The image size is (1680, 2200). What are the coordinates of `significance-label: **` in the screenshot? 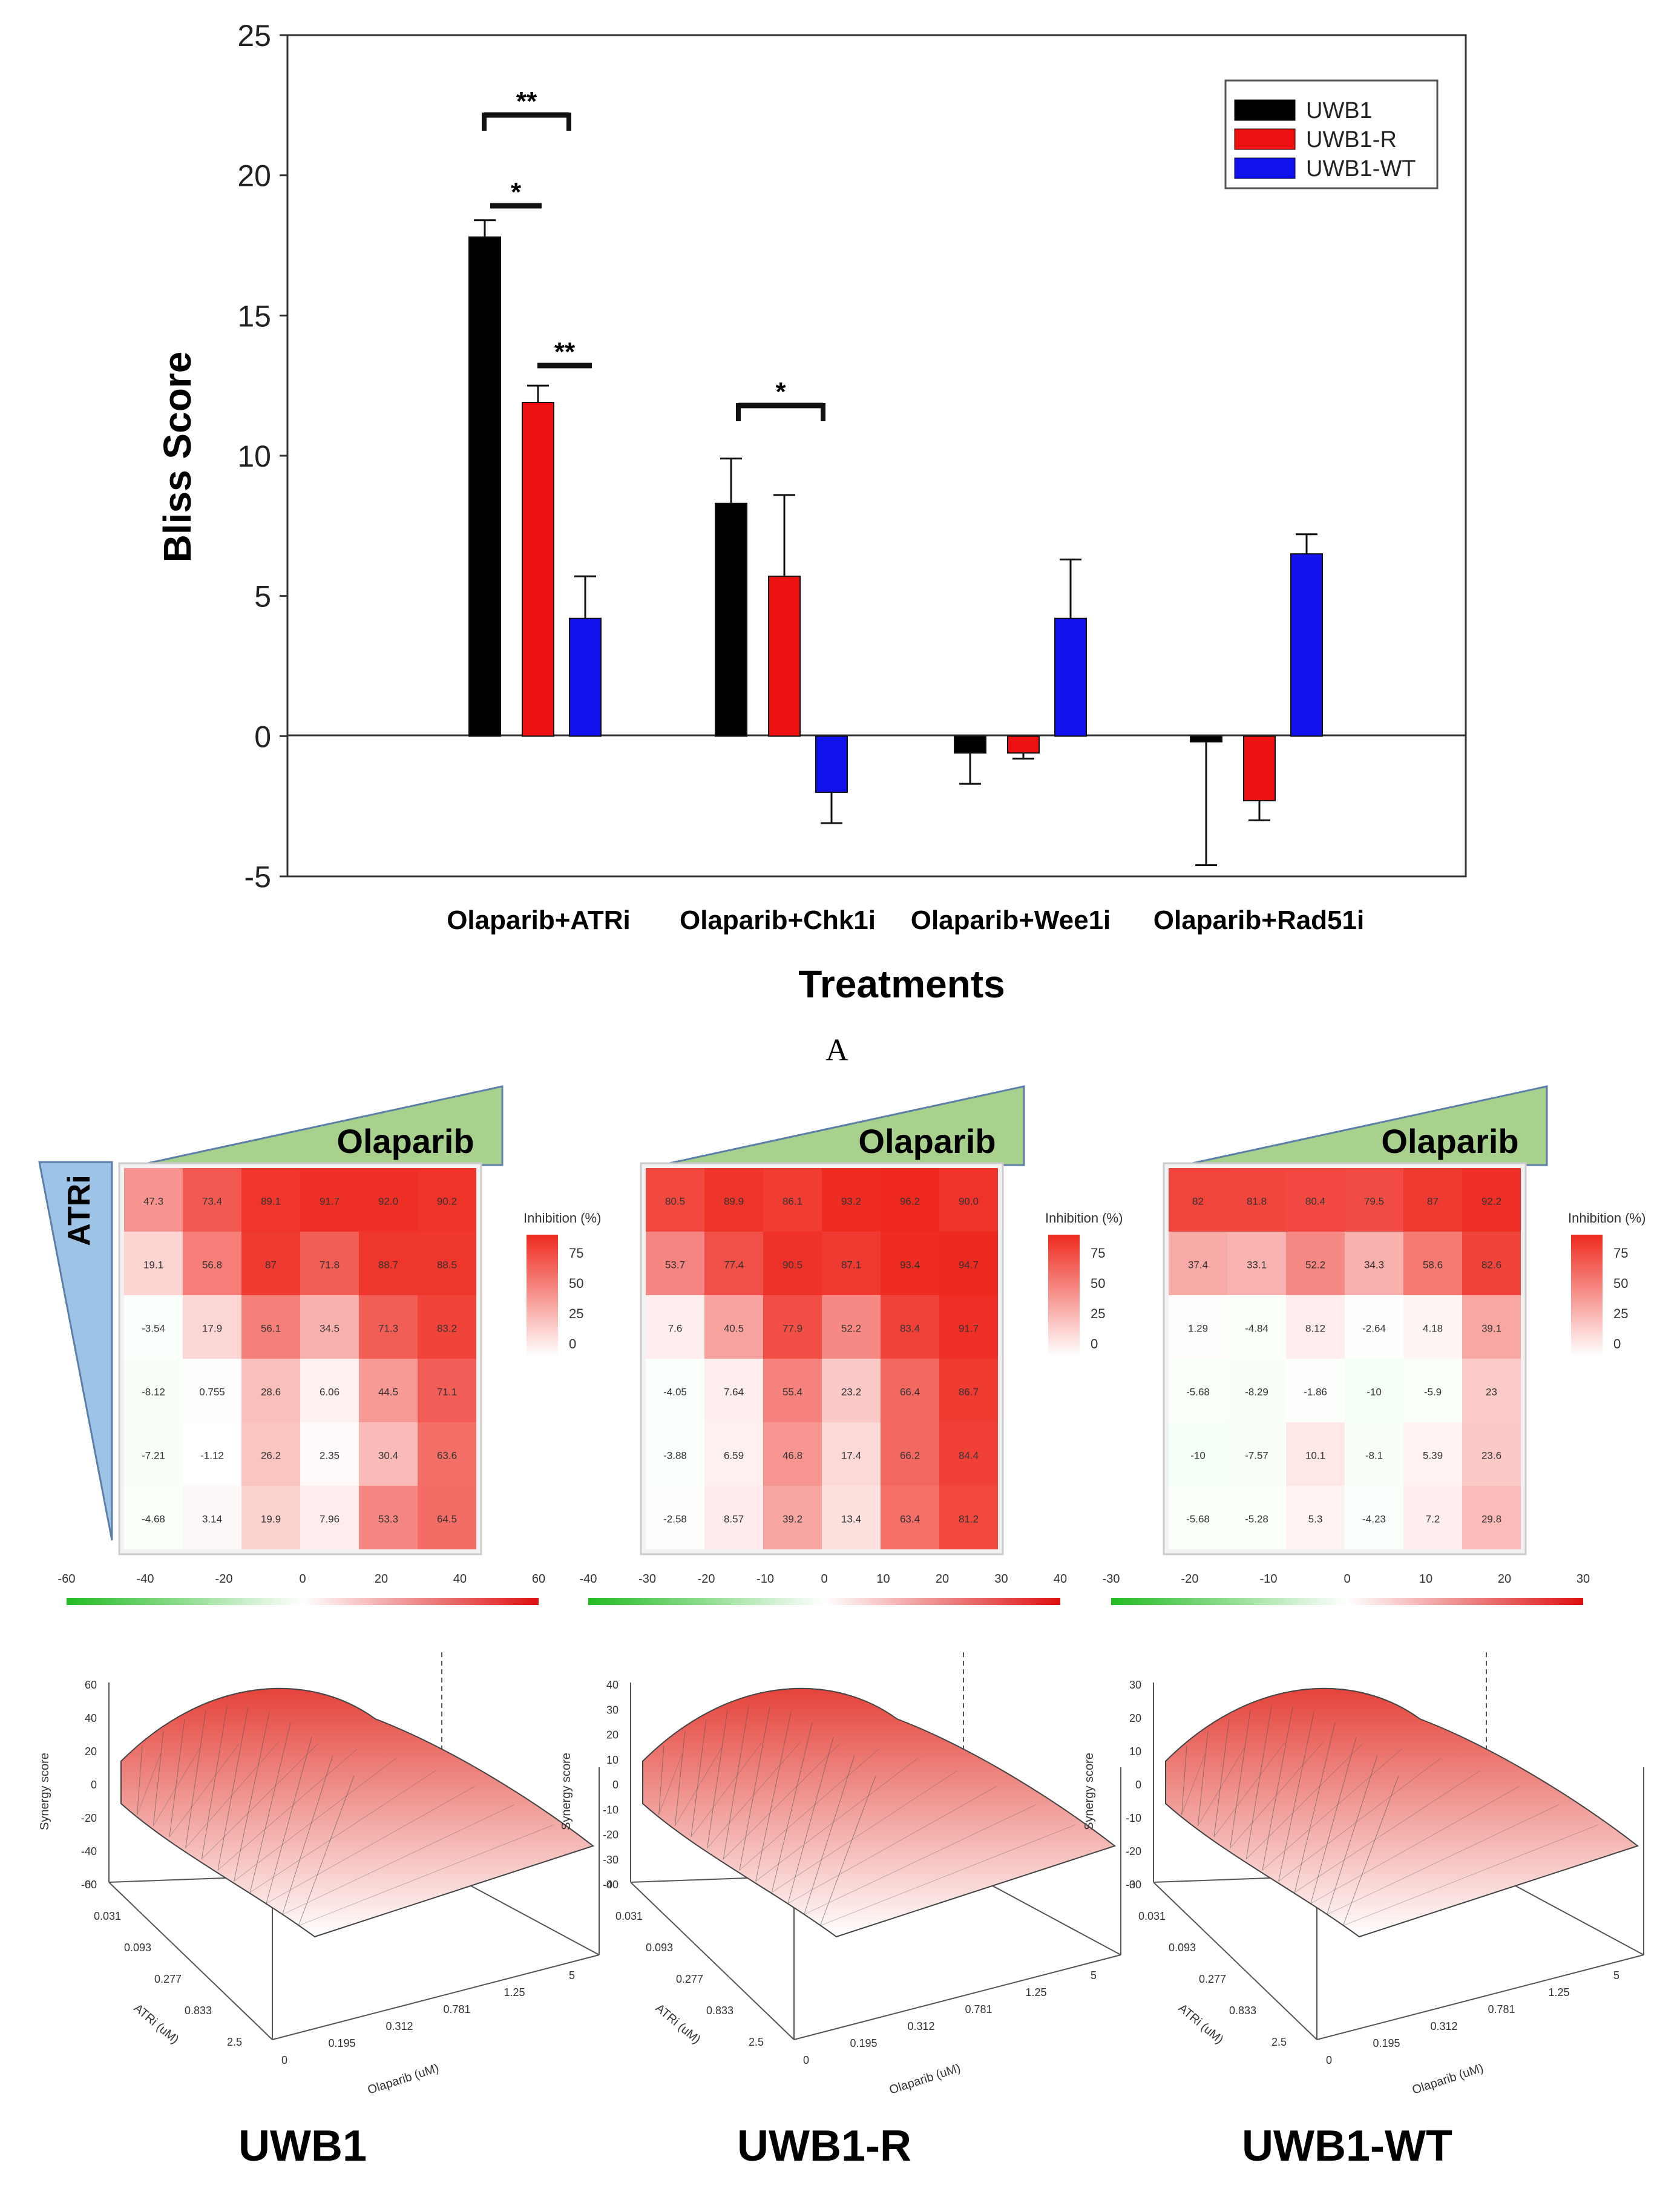 It's located at (565, 352).